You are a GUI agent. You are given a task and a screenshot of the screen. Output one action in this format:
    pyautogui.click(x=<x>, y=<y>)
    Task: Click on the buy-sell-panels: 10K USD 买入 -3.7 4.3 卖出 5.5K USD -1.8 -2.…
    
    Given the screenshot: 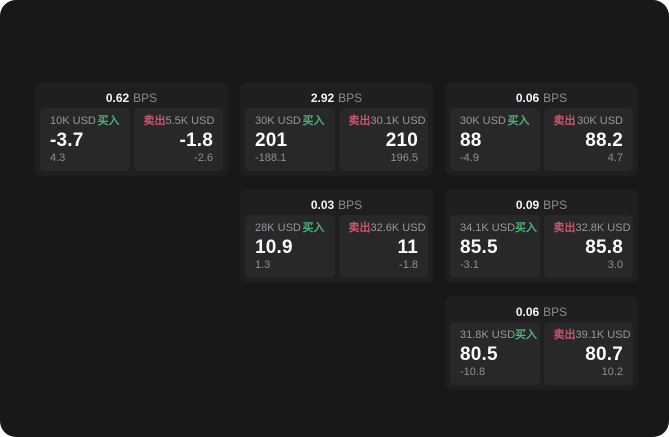 What is the action you would take?
    pyautogui.click(x=131, y=139)
    